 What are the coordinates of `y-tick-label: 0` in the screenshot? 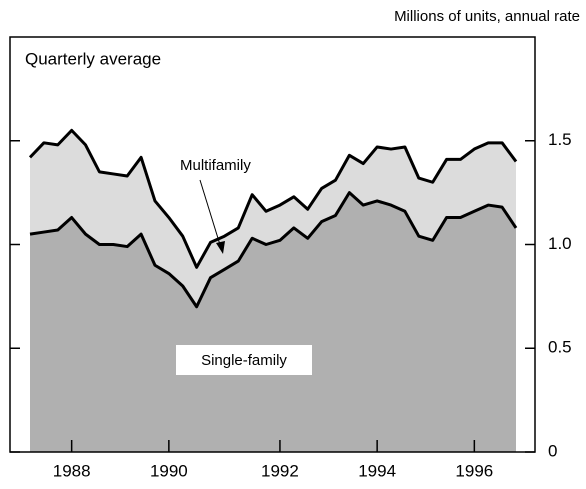 It's located at (552, 450).